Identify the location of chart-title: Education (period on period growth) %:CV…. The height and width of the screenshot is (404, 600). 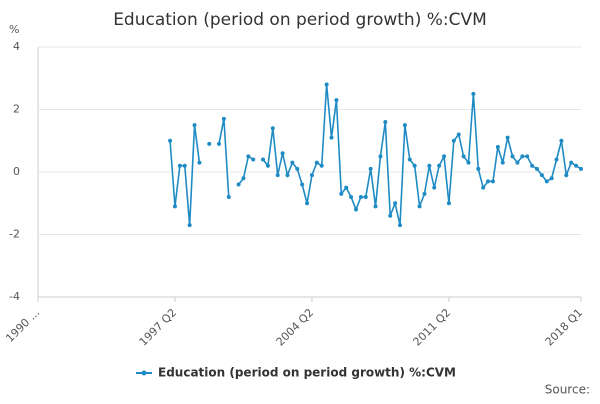
(300, 20).